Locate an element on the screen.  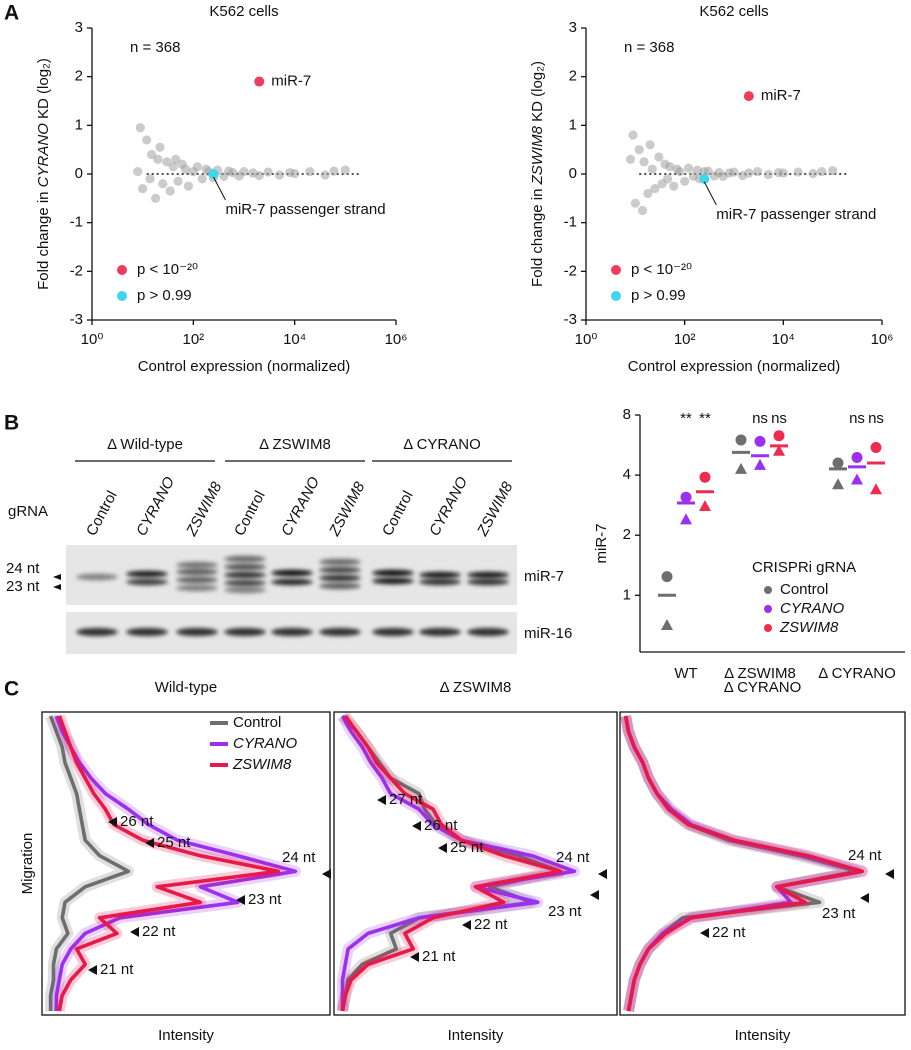
legend-label: Control is located at coordinates (257, 722).